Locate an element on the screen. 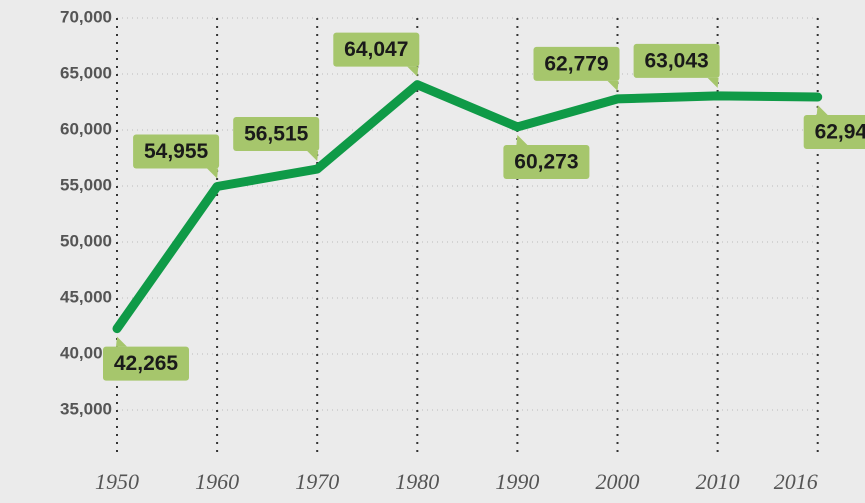  x-tick-label: 2000 is located at coordinates (618, 481).